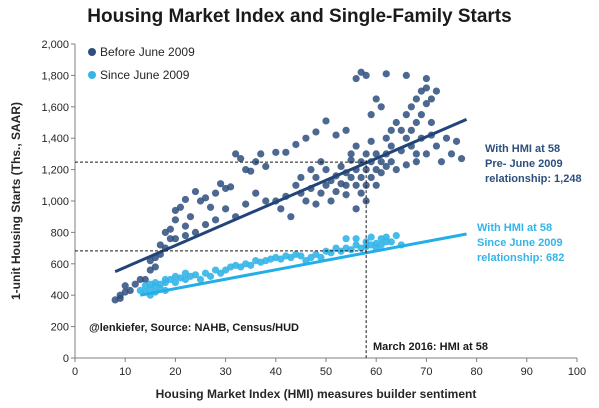  I want to click on x-tick-label: 70, so click(426, 372).